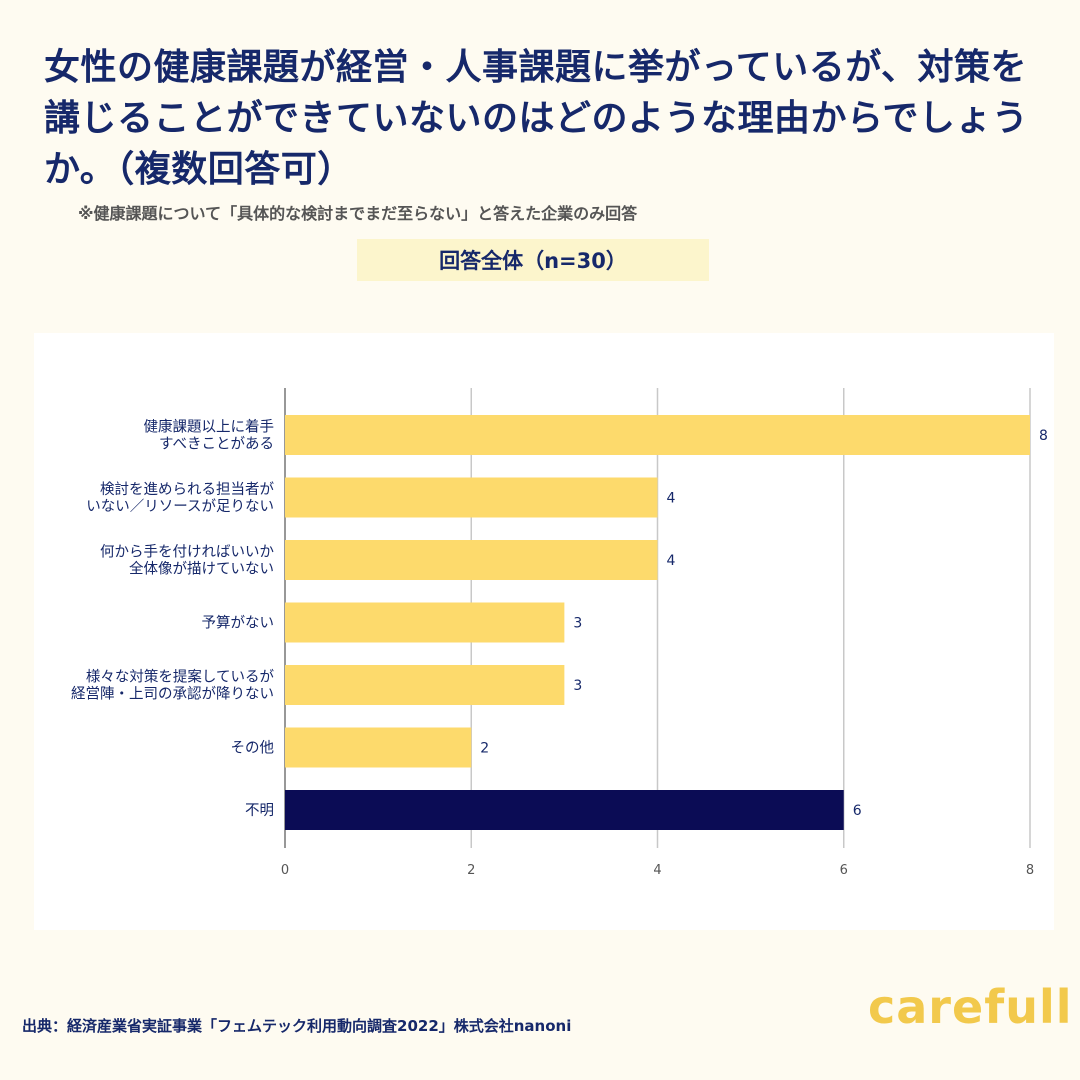 This screenshot has width=1080, height=1080. I want to click on x-tick-label: 2, so click(471, 870).